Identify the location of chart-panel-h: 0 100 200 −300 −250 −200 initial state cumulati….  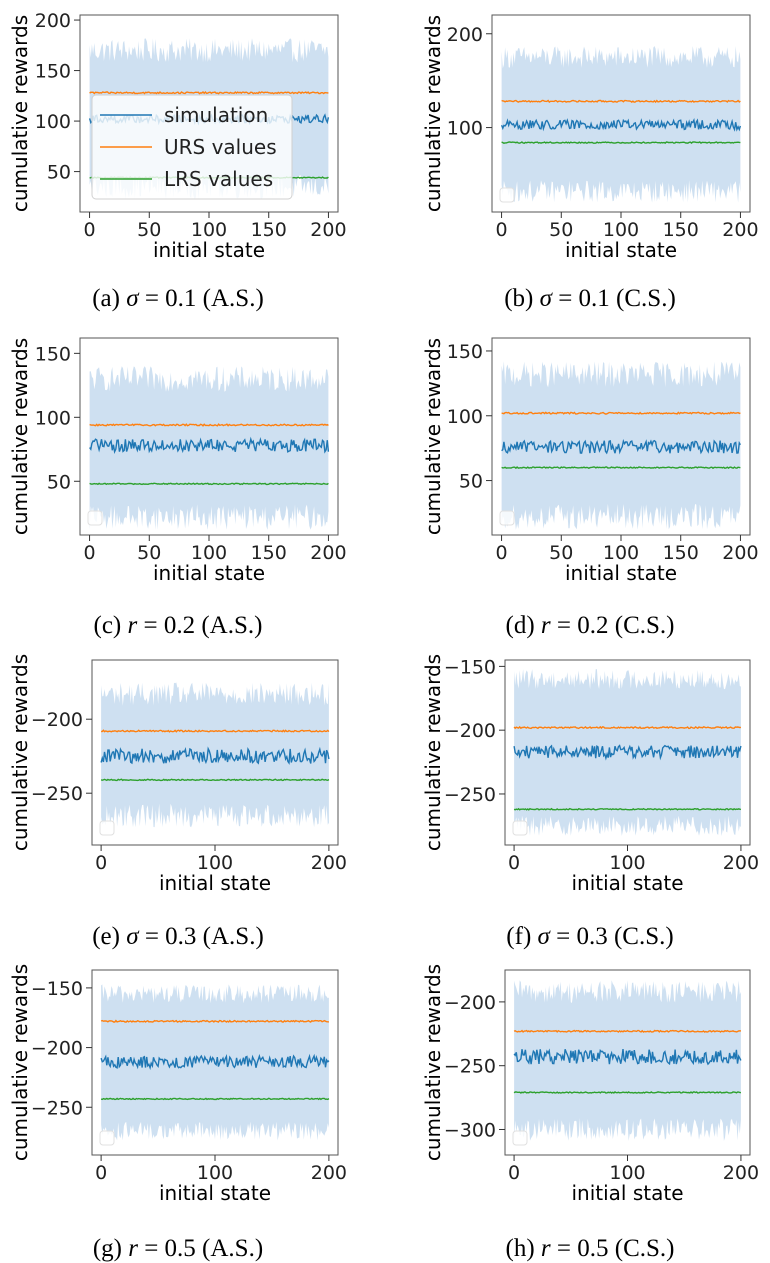
(590, 1113).